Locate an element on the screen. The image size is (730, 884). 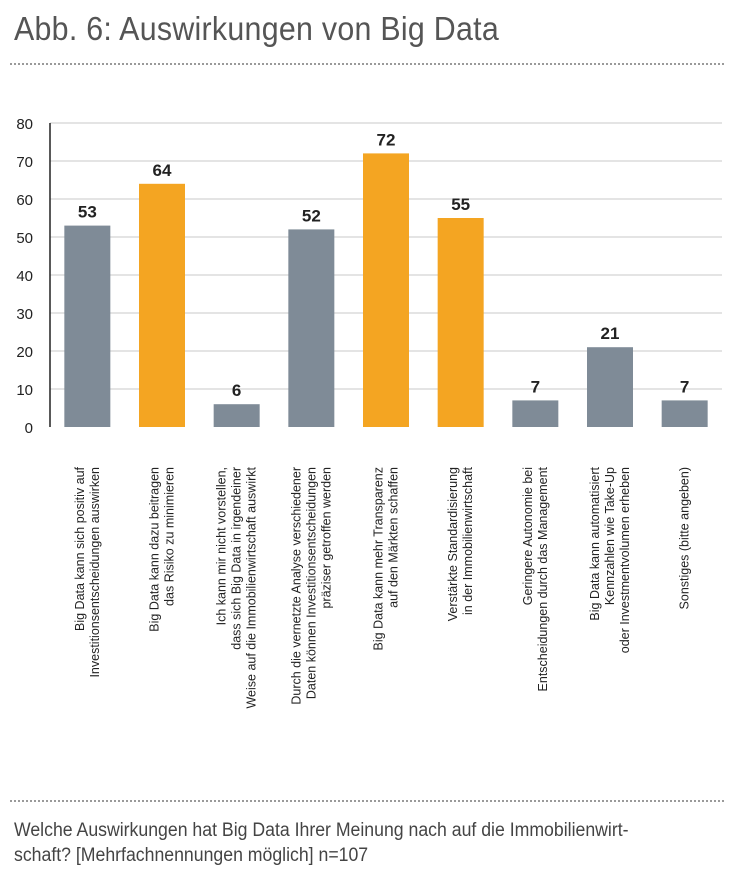
category-label: Sonstiges (bitte angeben) is located at coordinates (685, 538).